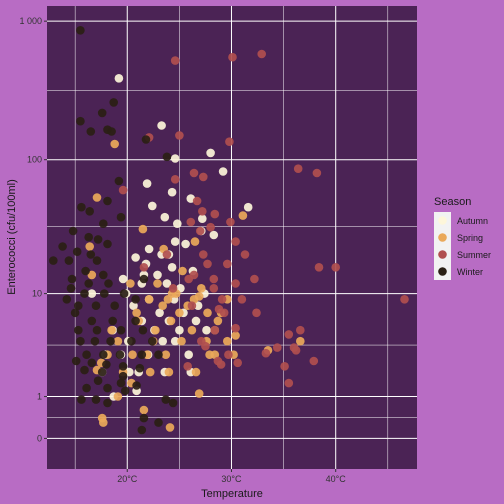  What do you see at coordinates (472, 221) in the screenshot?
I see `legend-label: Autumn` at bounding box center [472, 221].